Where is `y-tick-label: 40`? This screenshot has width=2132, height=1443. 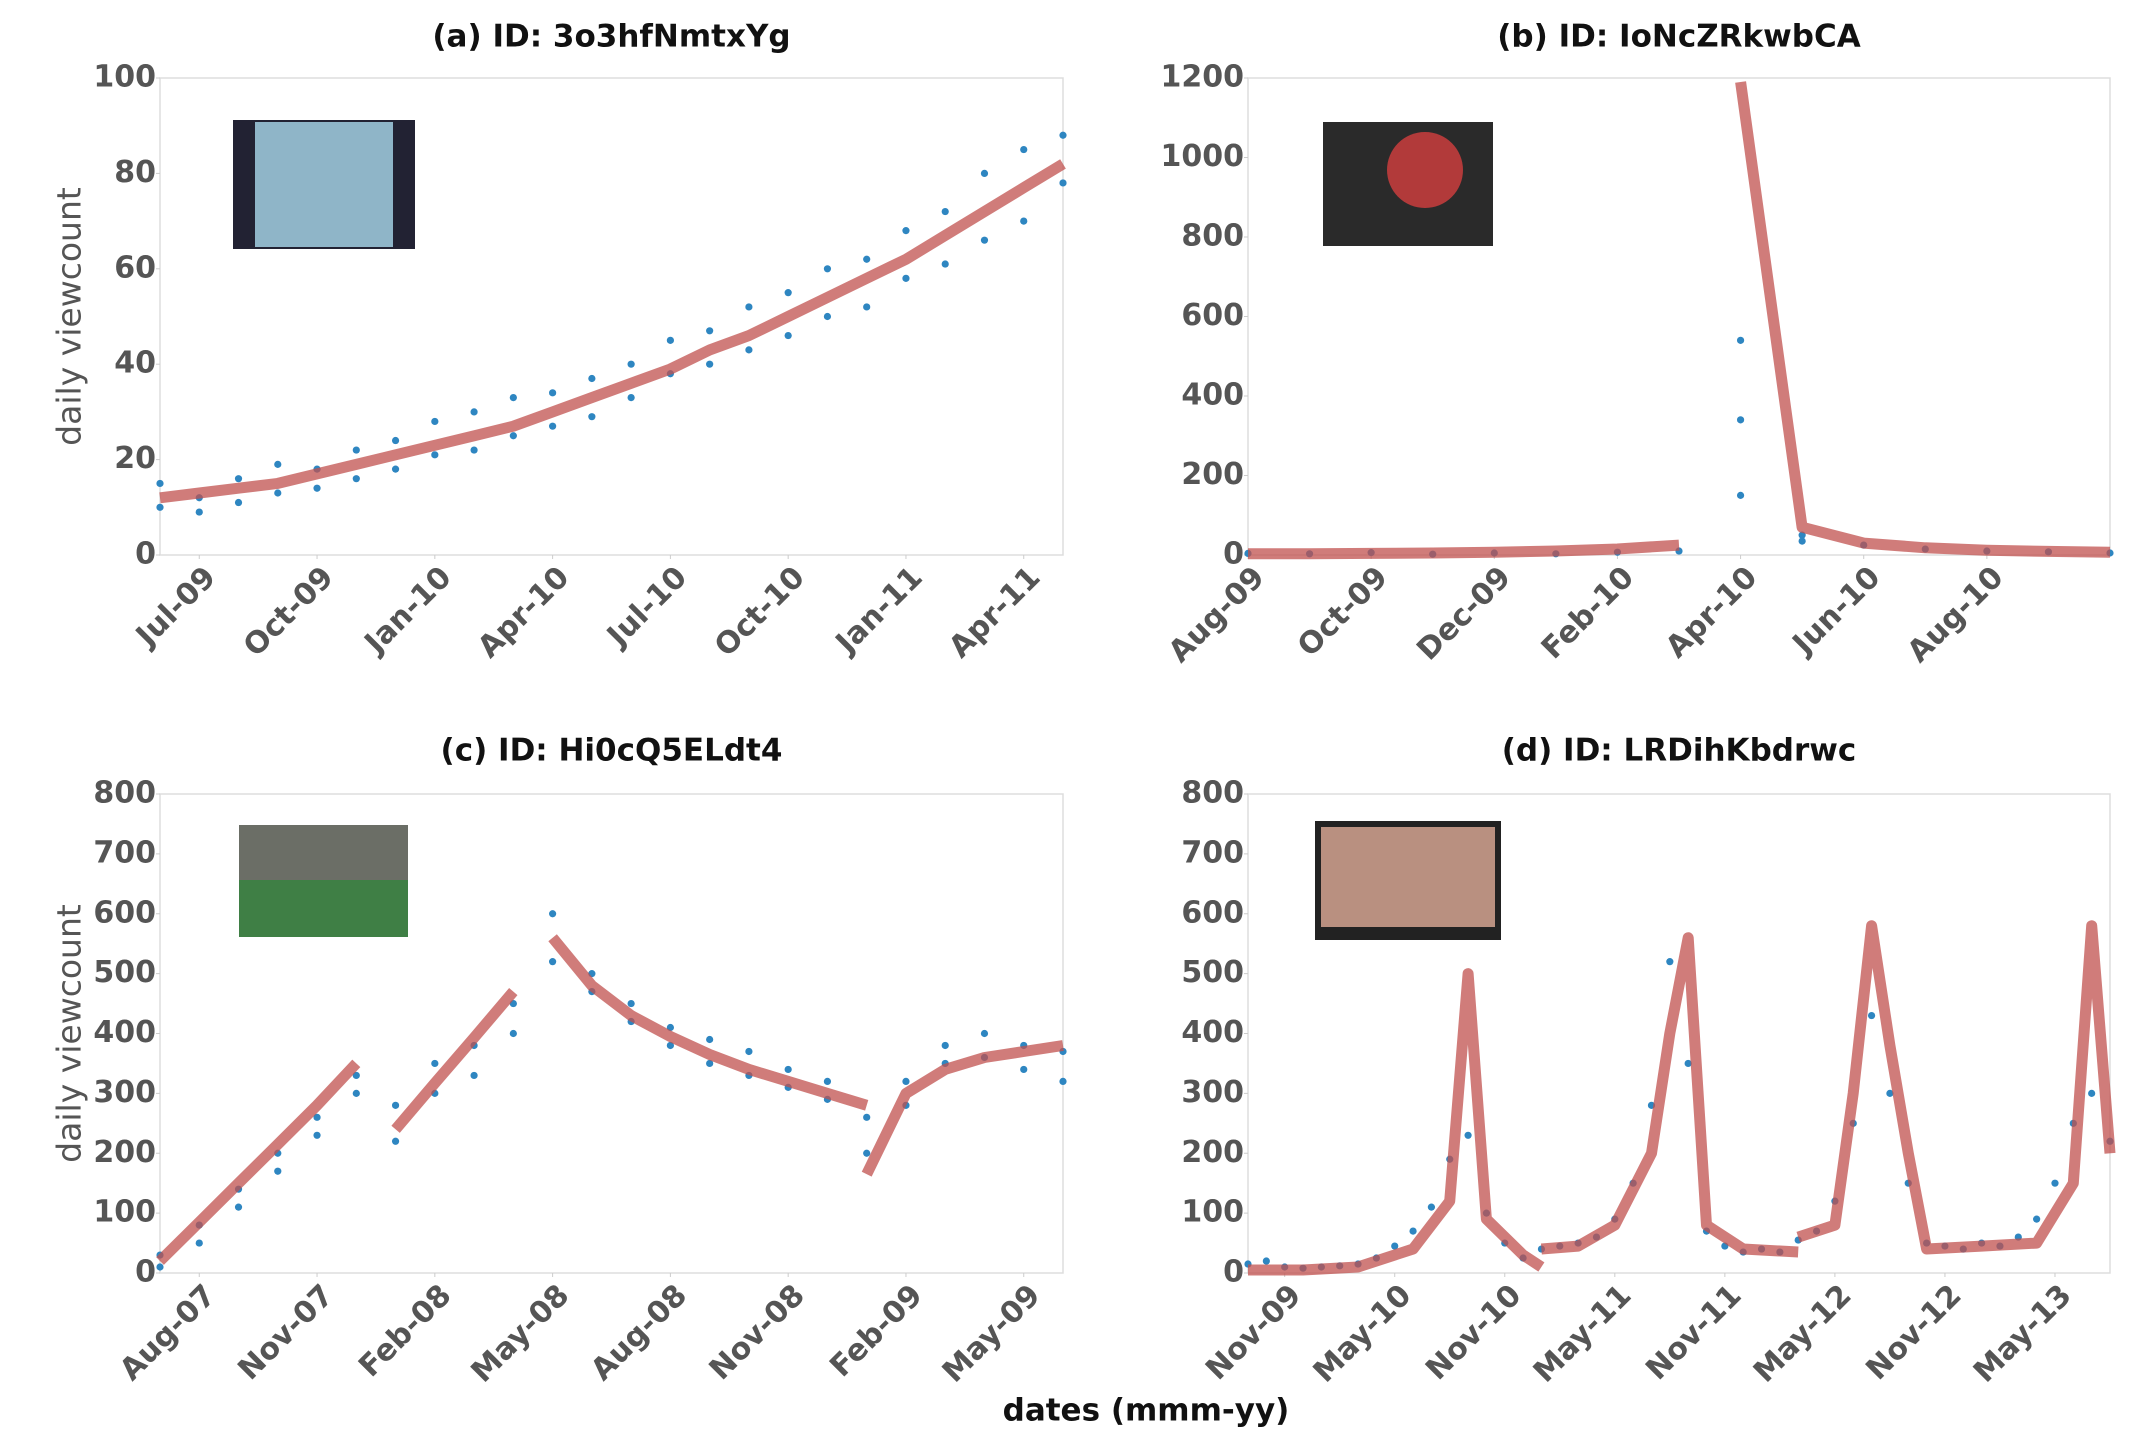 y-tick-label: 40 is located at coordinates (135, 363).